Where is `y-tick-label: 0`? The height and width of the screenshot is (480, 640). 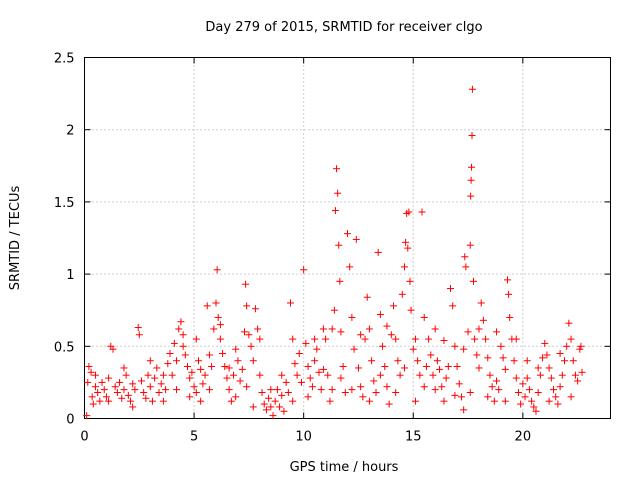
y-tick-label: 0 is located at coordinates (70, 420).